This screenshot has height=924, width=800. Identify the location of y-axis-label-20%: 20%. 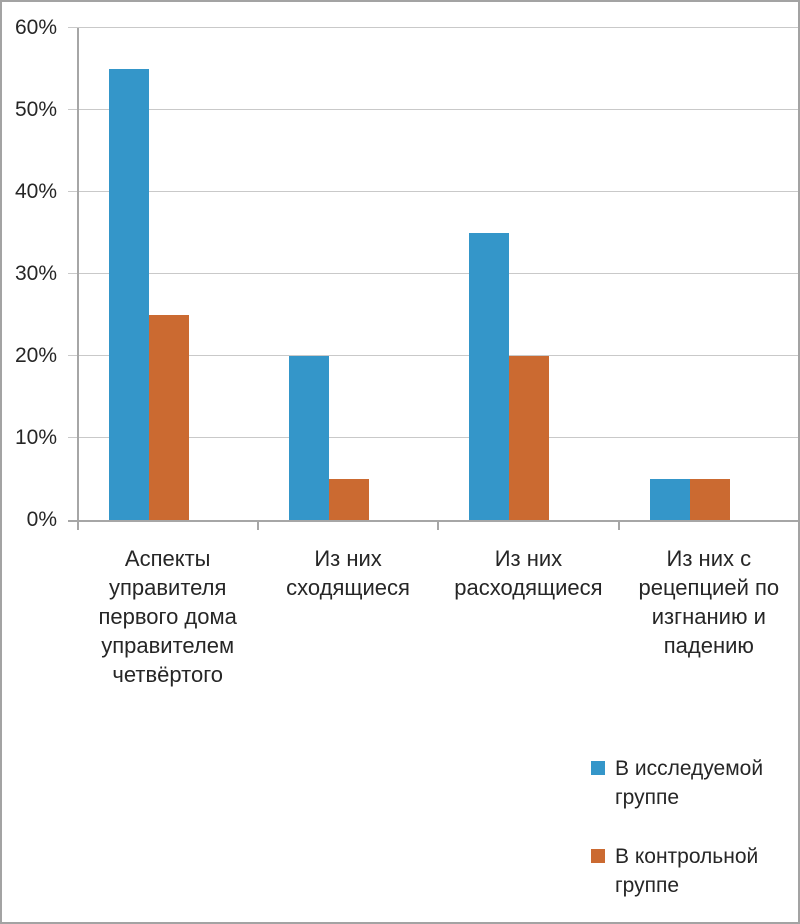
(35, 355).